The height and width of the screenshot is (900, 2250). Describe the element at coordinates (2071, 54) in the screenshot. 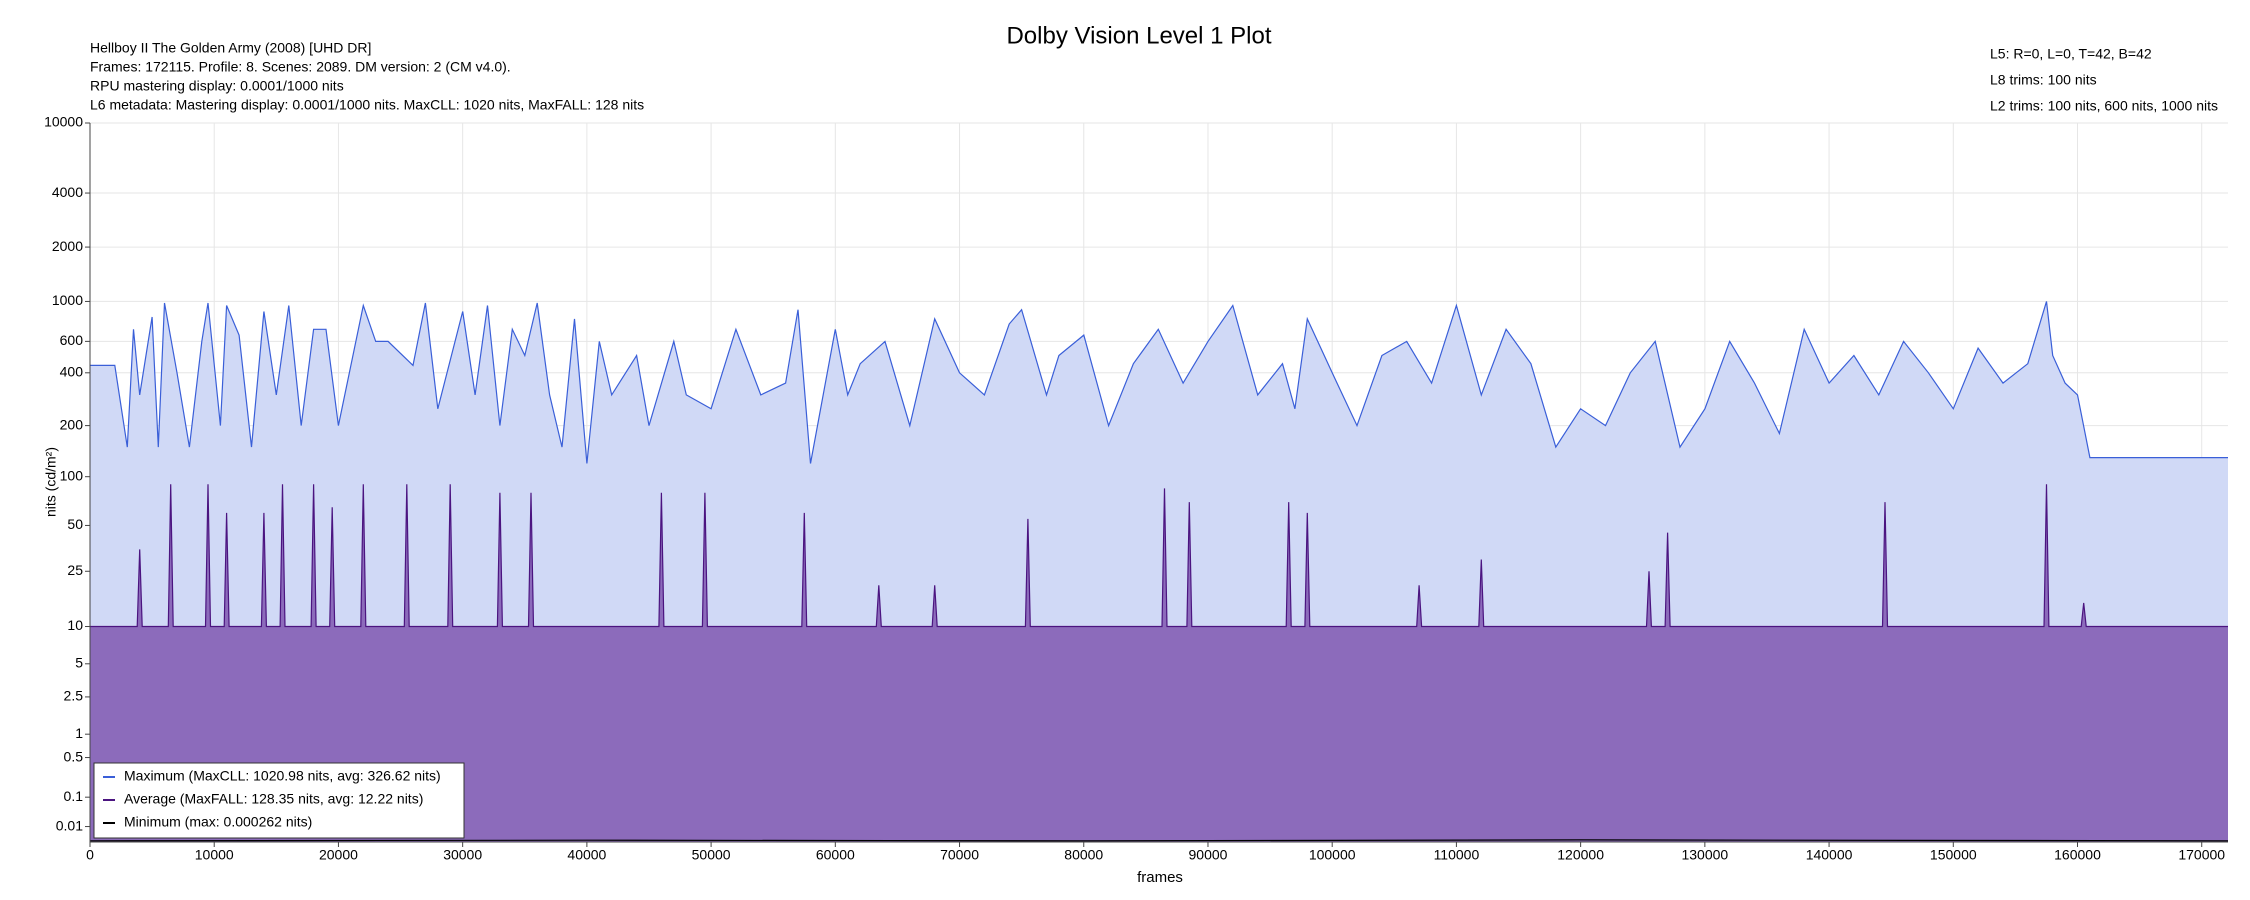

I see `info-line: L5: R=0, L=0, T=42, B=42` at that location.